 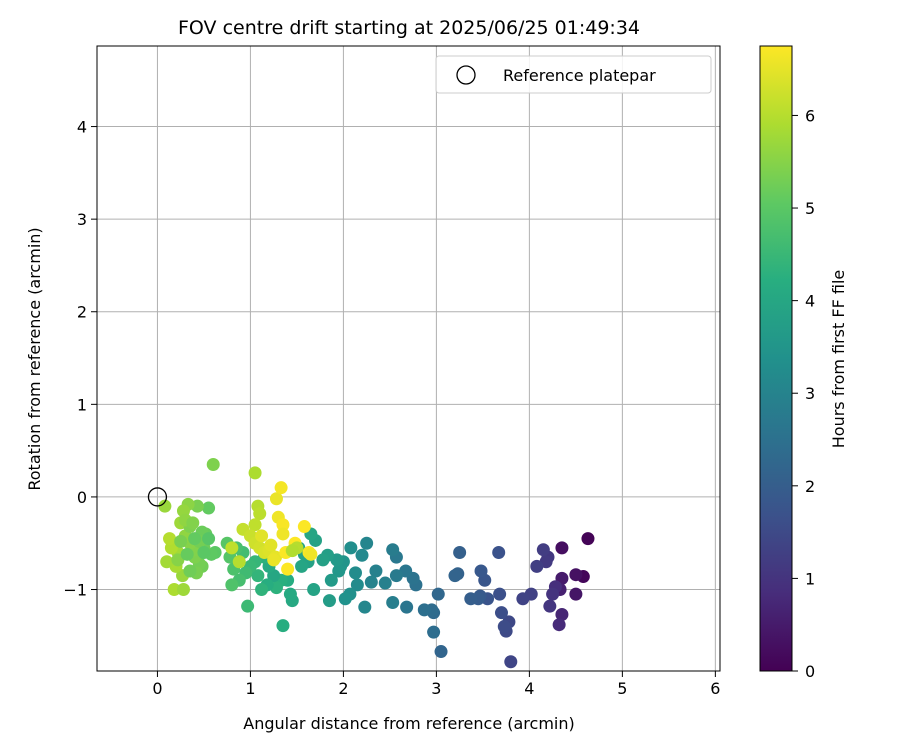 What do you see at coordinates (408, 723) in the screenshot?
I see `x-axis-label: Angular distance from reference (arcmin)` at bounding box center [408, 723].